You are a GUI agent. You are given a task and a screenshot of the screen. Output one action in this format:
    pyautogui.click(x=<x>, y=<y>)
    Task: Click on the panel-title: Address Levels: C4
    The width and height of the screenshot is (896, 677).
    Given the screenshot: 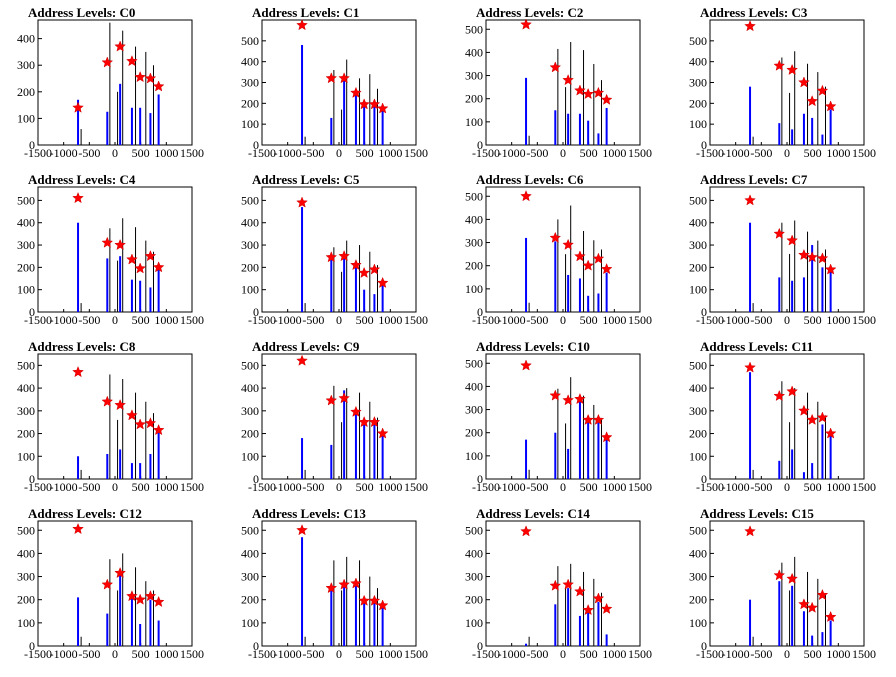 What is the action you would take?
    pyautogui.click(x=82, y=179)
    